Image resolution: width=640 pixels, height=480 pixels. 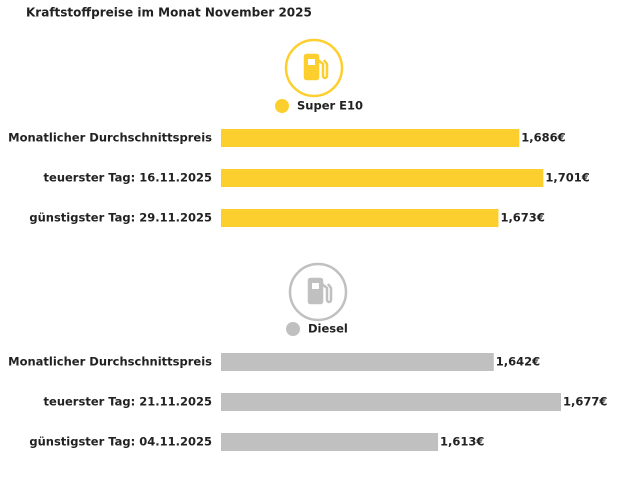 What do you see at coordinates (169, 13) in the screenshot?
I see `chart-title: Kraftstoffpreise im Monat November 2025` at bounding box center [169, 13].